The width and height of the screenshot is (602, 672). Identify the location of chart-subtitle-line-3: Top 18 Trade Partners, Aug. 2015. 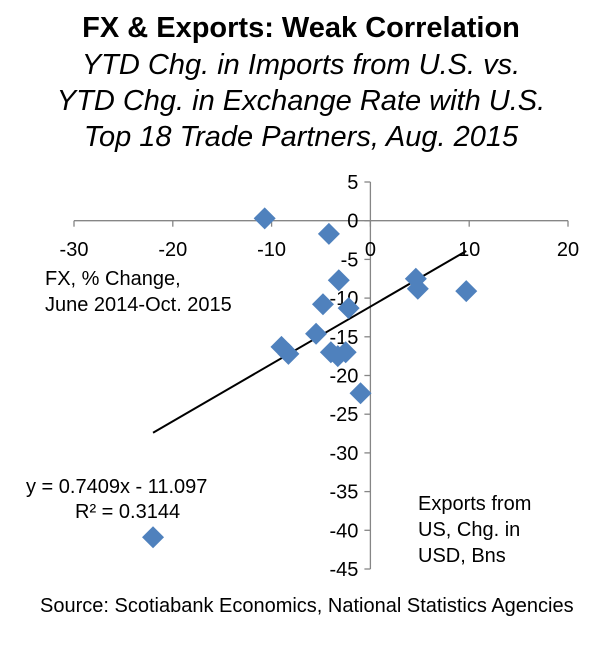
(301, 137).